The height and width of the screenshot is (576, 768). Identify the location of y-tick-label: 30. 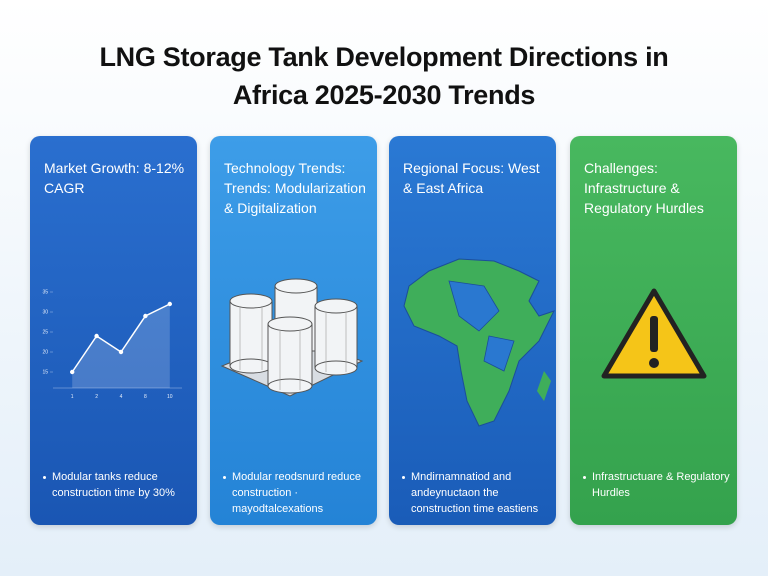
(45, 312).